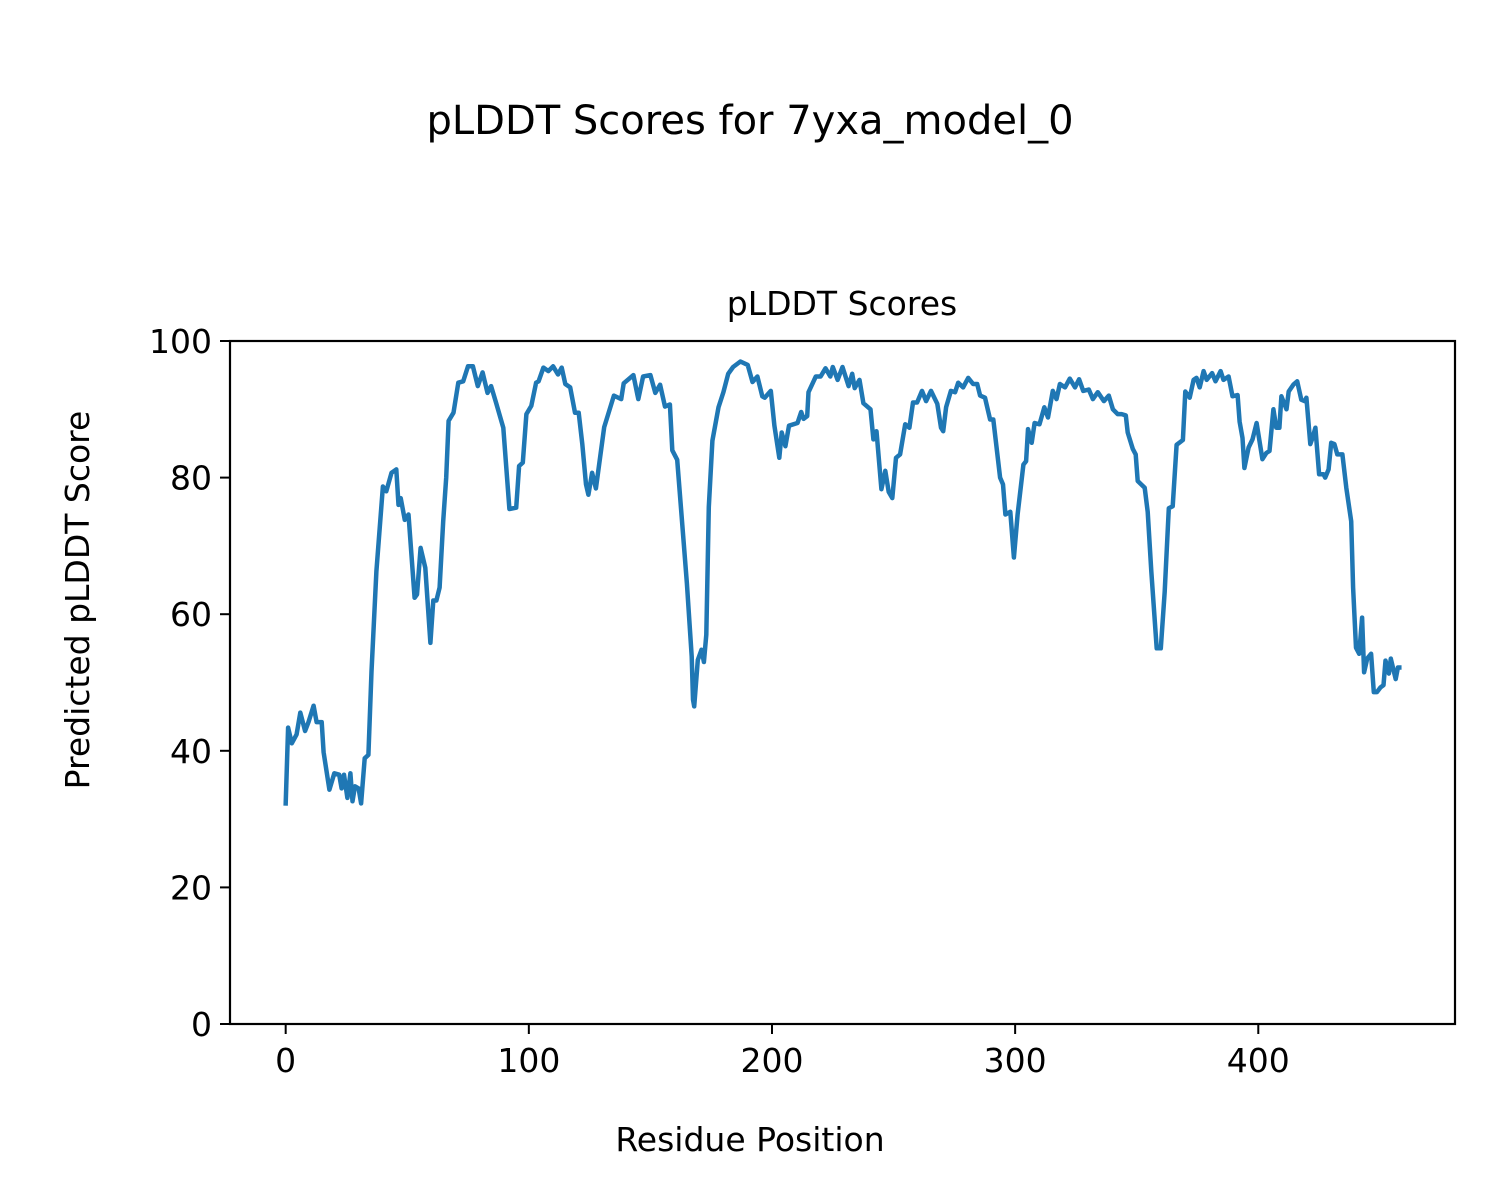  What do you see at coordinates (77, 600) in the screenshot?
I see `y-axis-label: Predicted pLDDT Score` at bounding box center [77, 600].